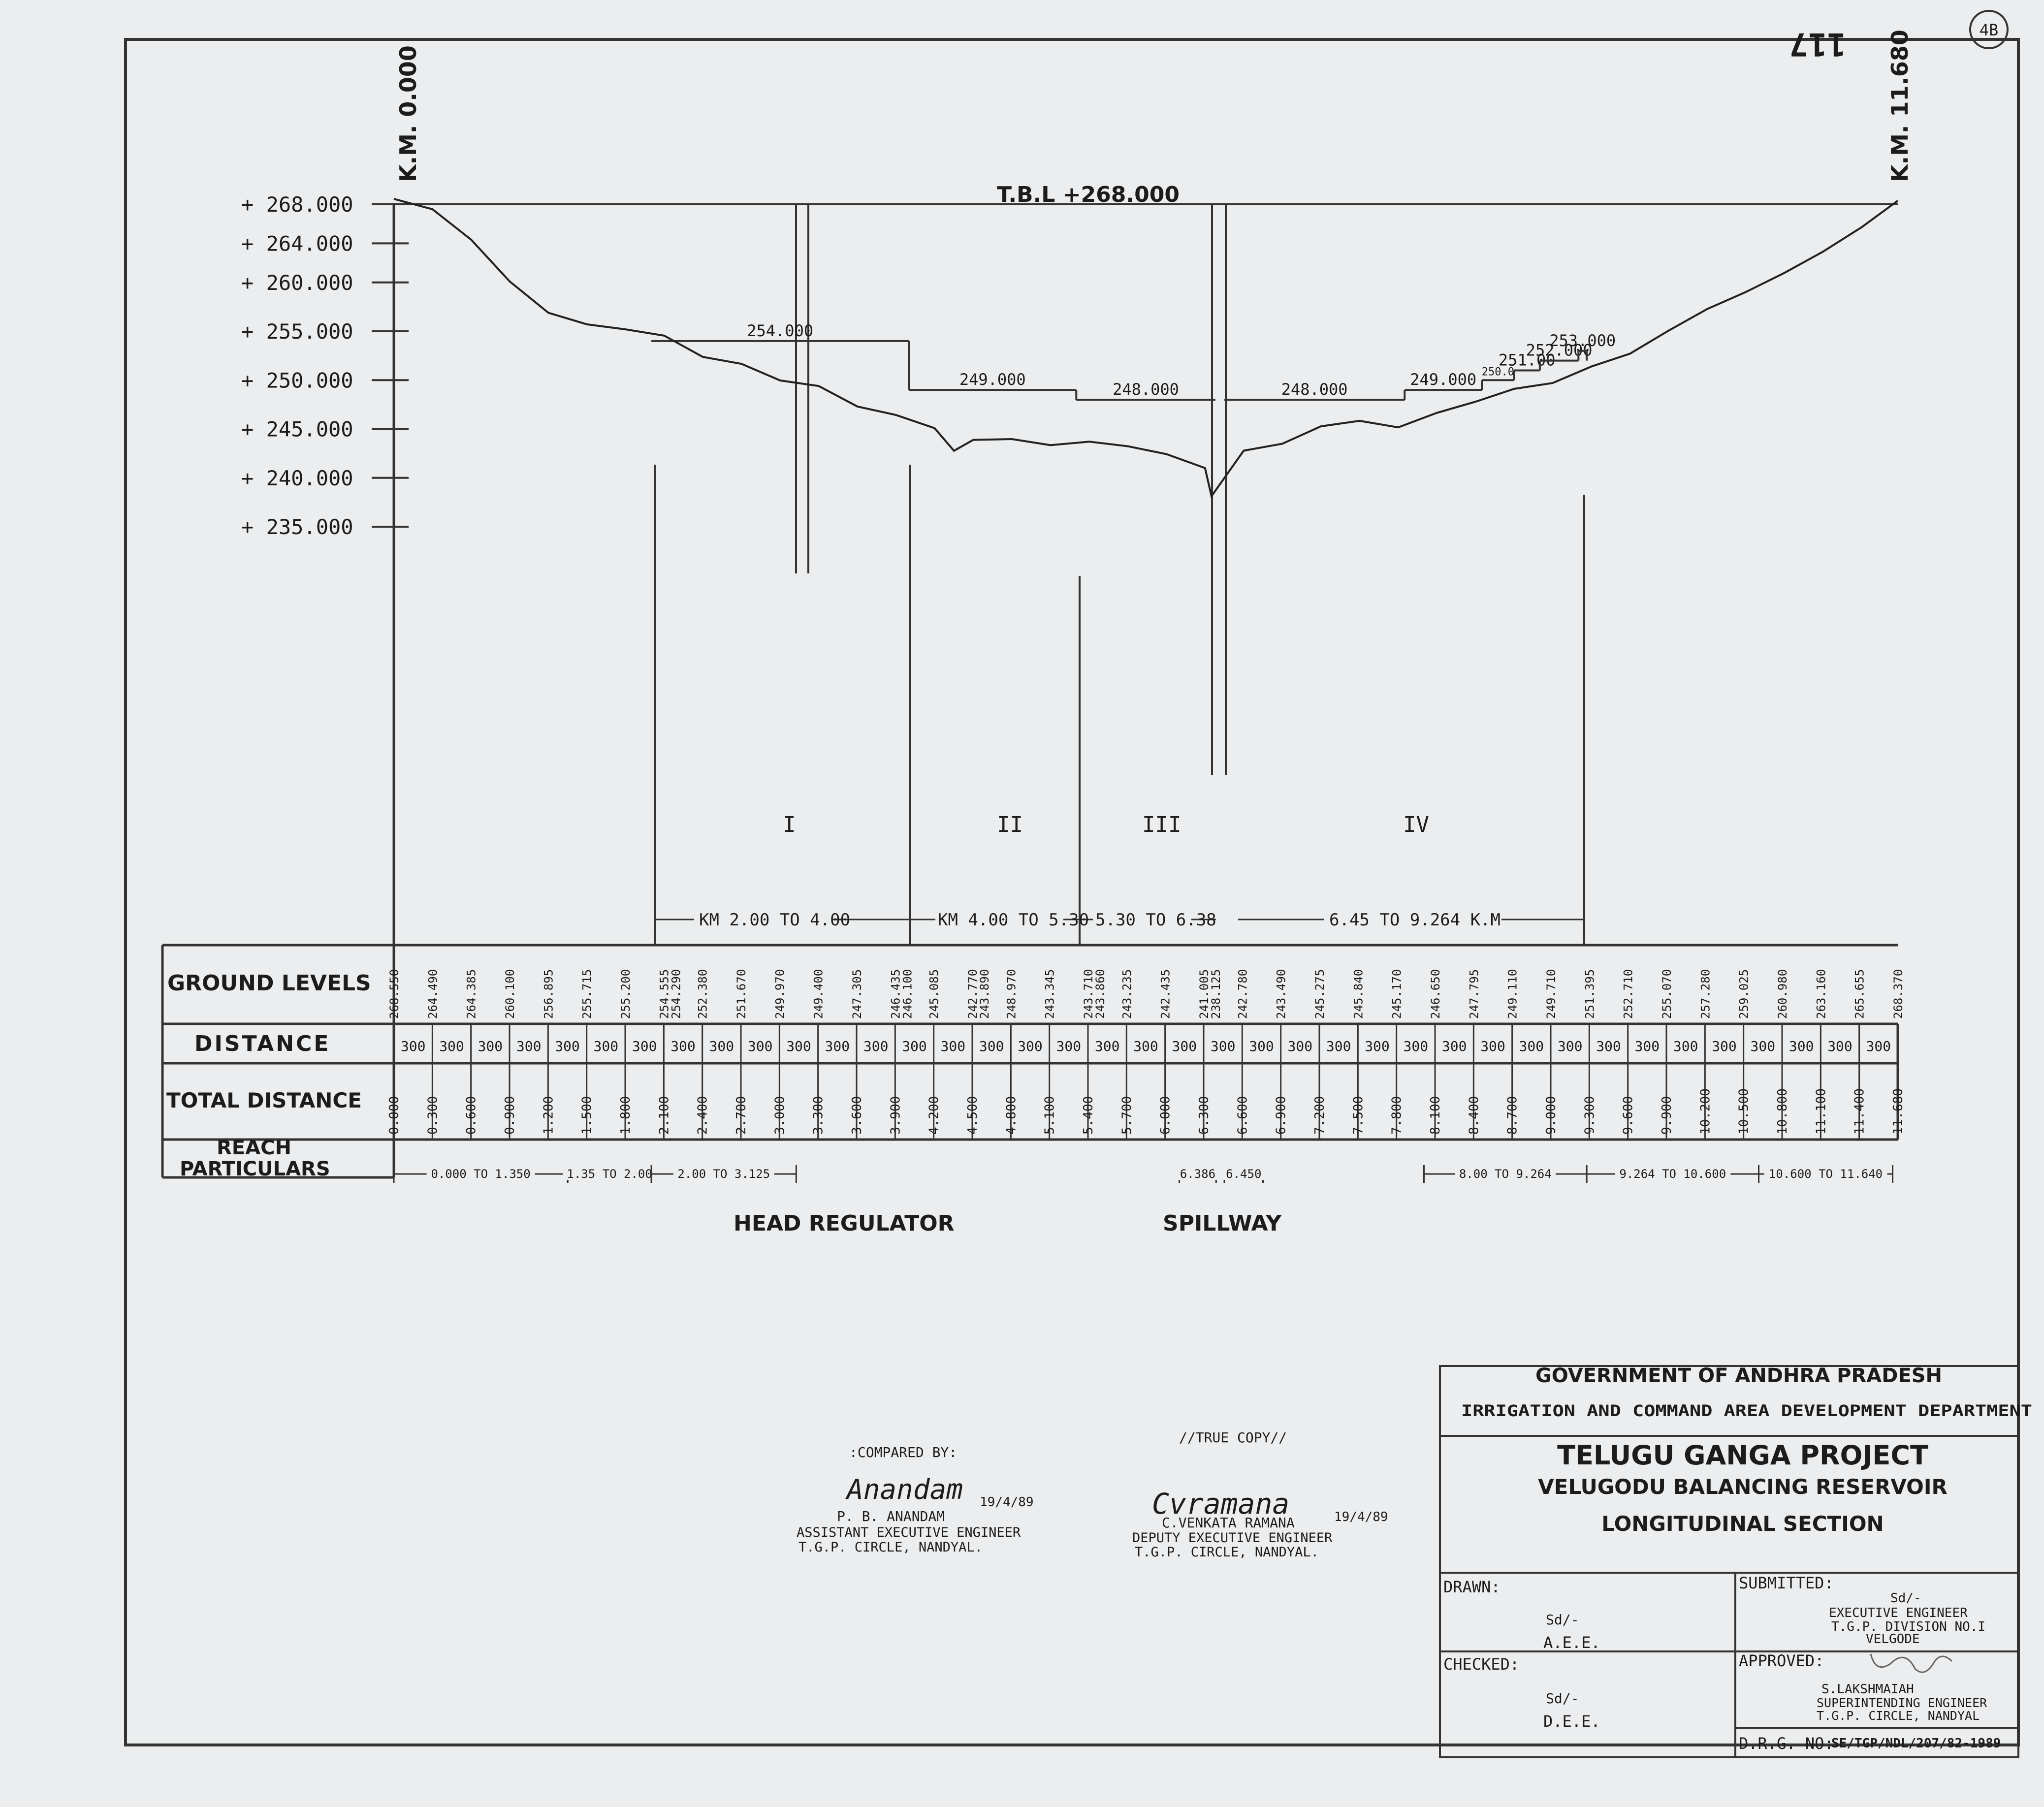 This screenshot has width=2044, height=1807. What do you see at coordinates (703, 1115) in the screenshot?
I see `total-distance-cell: 2.400` at bounding box center [703, 1115].